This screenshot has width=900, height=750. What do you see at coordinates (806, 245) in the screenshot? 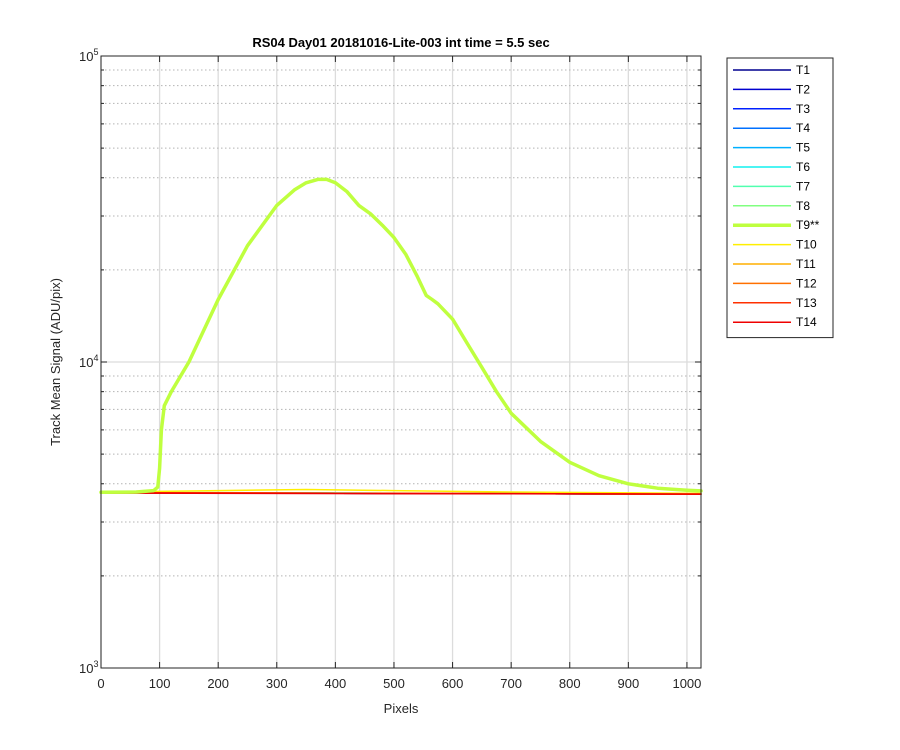
I see `legend-label: T10` at bounding box center [806, 245].